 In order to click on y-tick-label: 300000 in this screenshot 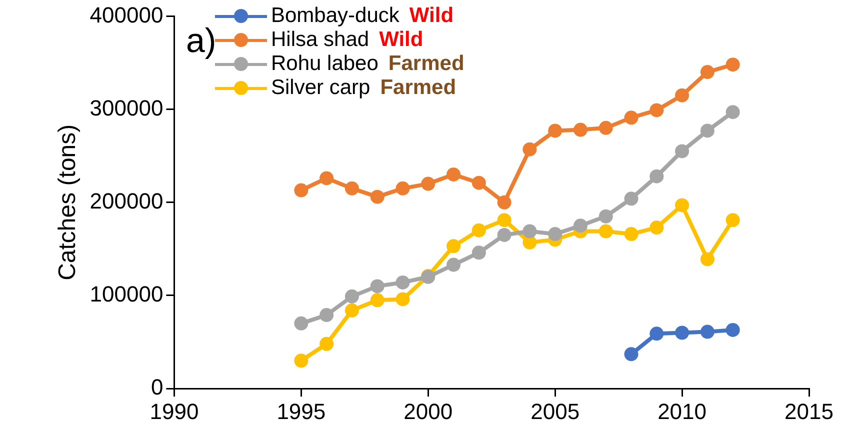, I will do `click(127, 107)`.